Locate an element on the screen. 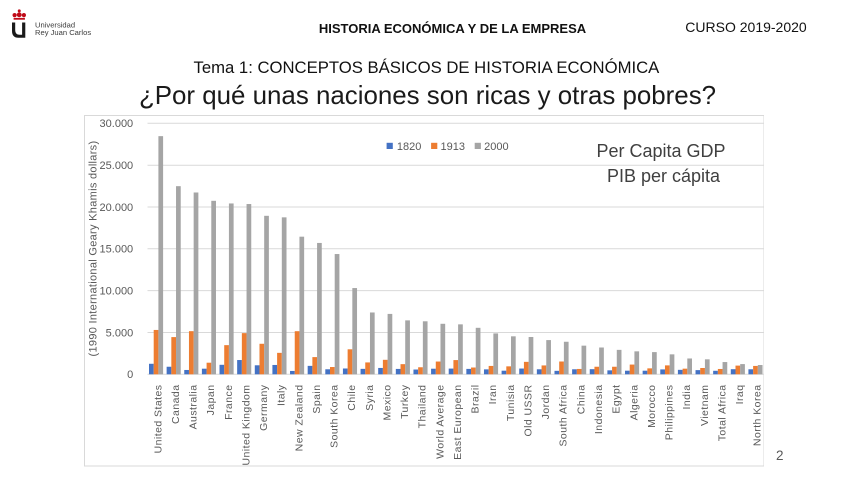 This screenshot has width=848, height=477. svg-text: East European is located at coordinates (457, 422).